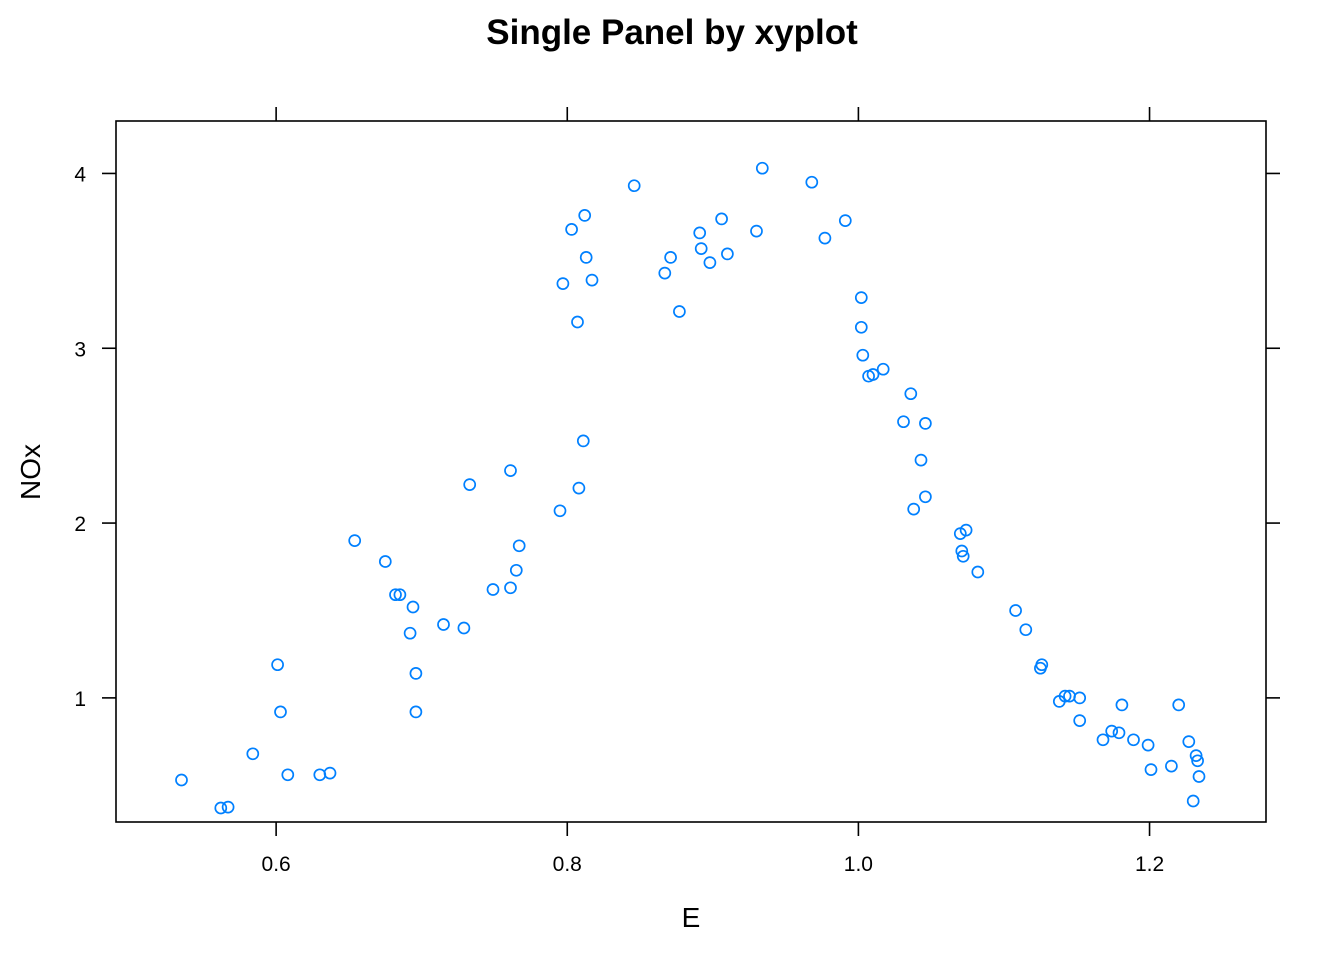 The width and height of the screenshot is (1344, 960). Describe the element at coordinates (80, 174) in the screenshot. I see `y-tick-label: 4` at that location.